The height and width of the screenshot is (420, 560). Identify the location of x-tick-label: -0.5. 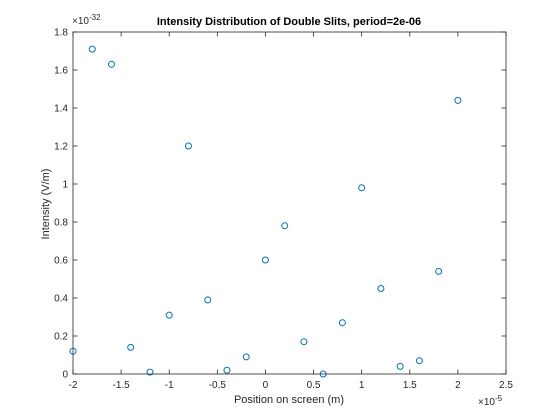
(218, 385).